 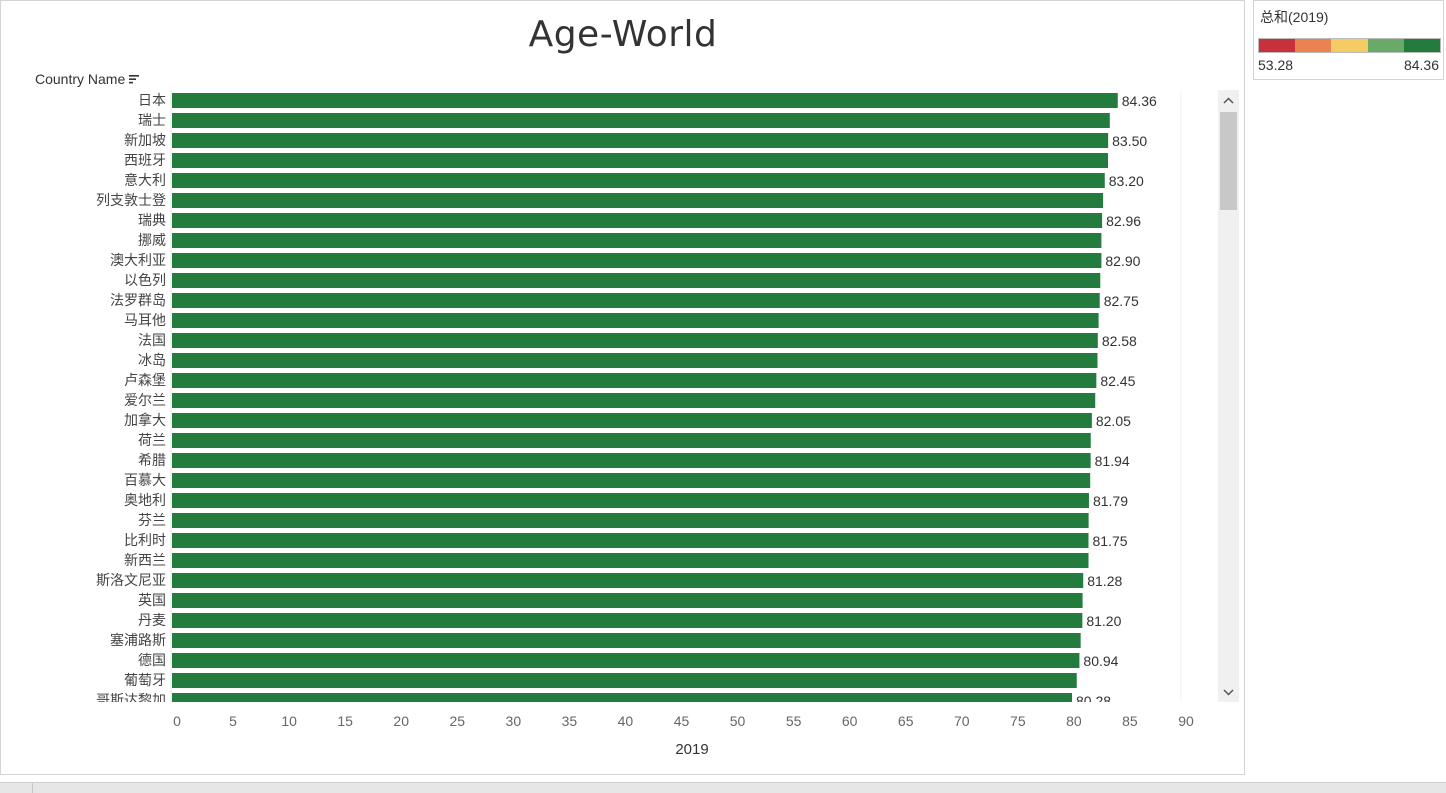 I want to click on data-label: 81.79, so click(x=1110, y=501).